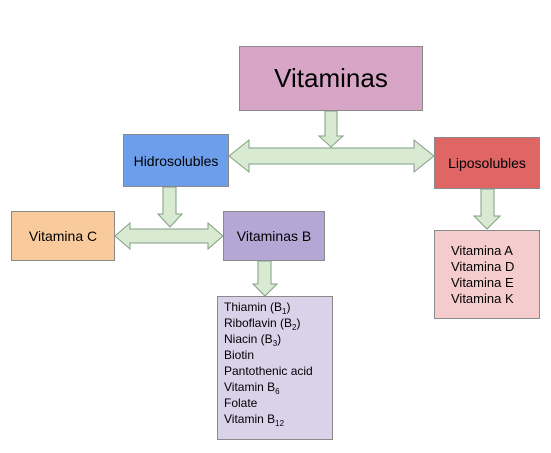 The image size is (551, 453). What do you see at coordinates (331, 129) in the screenshot?
I see `arrow-down-from-root` at bounding box center [331, 129].